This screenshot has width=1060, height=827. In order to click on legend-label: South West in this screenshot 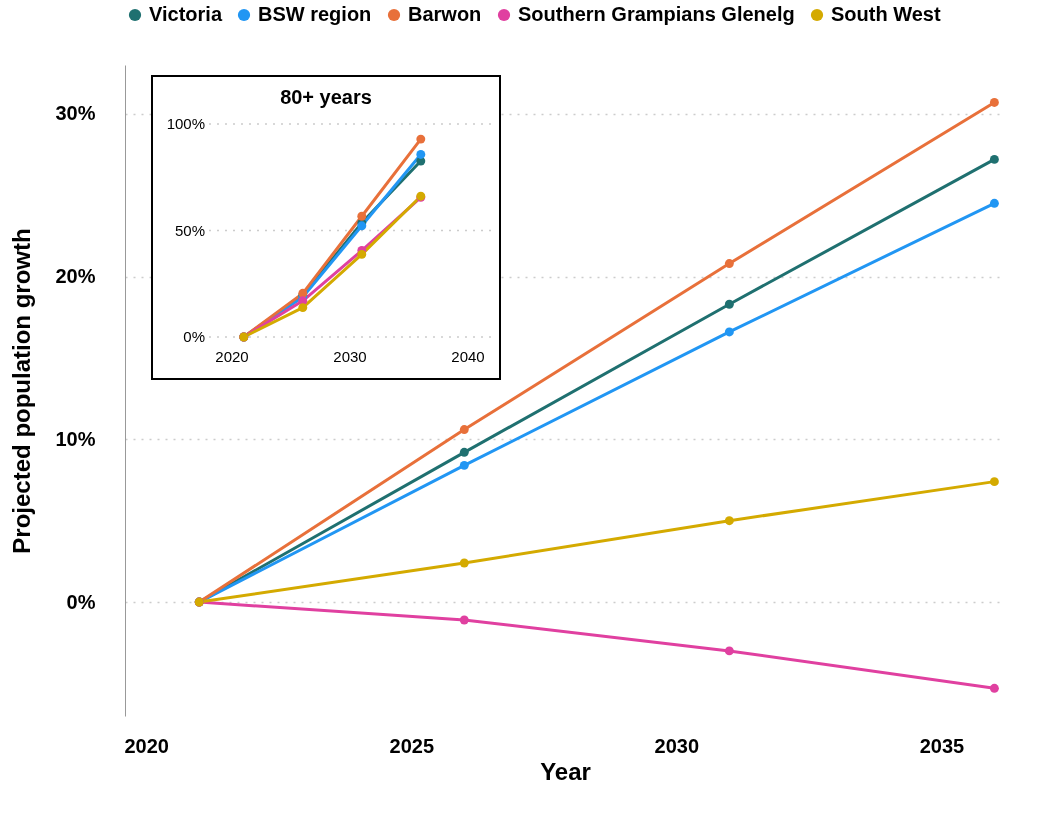, I will do `click(886, 14)`.